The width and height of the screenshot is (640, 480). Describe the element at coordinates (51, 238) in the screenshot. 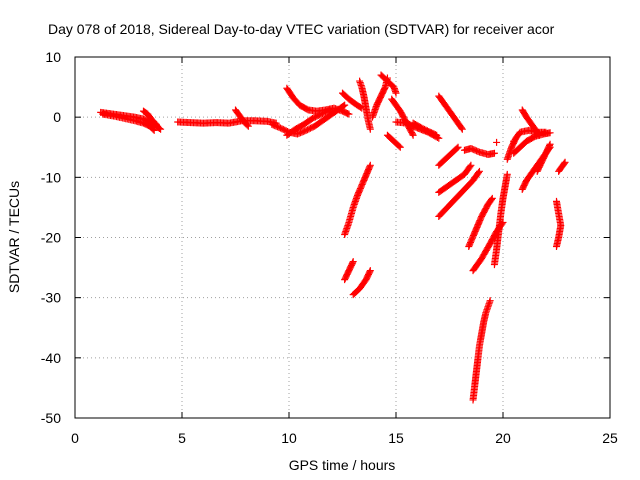

I see `y-tick-label: -20` at that location.